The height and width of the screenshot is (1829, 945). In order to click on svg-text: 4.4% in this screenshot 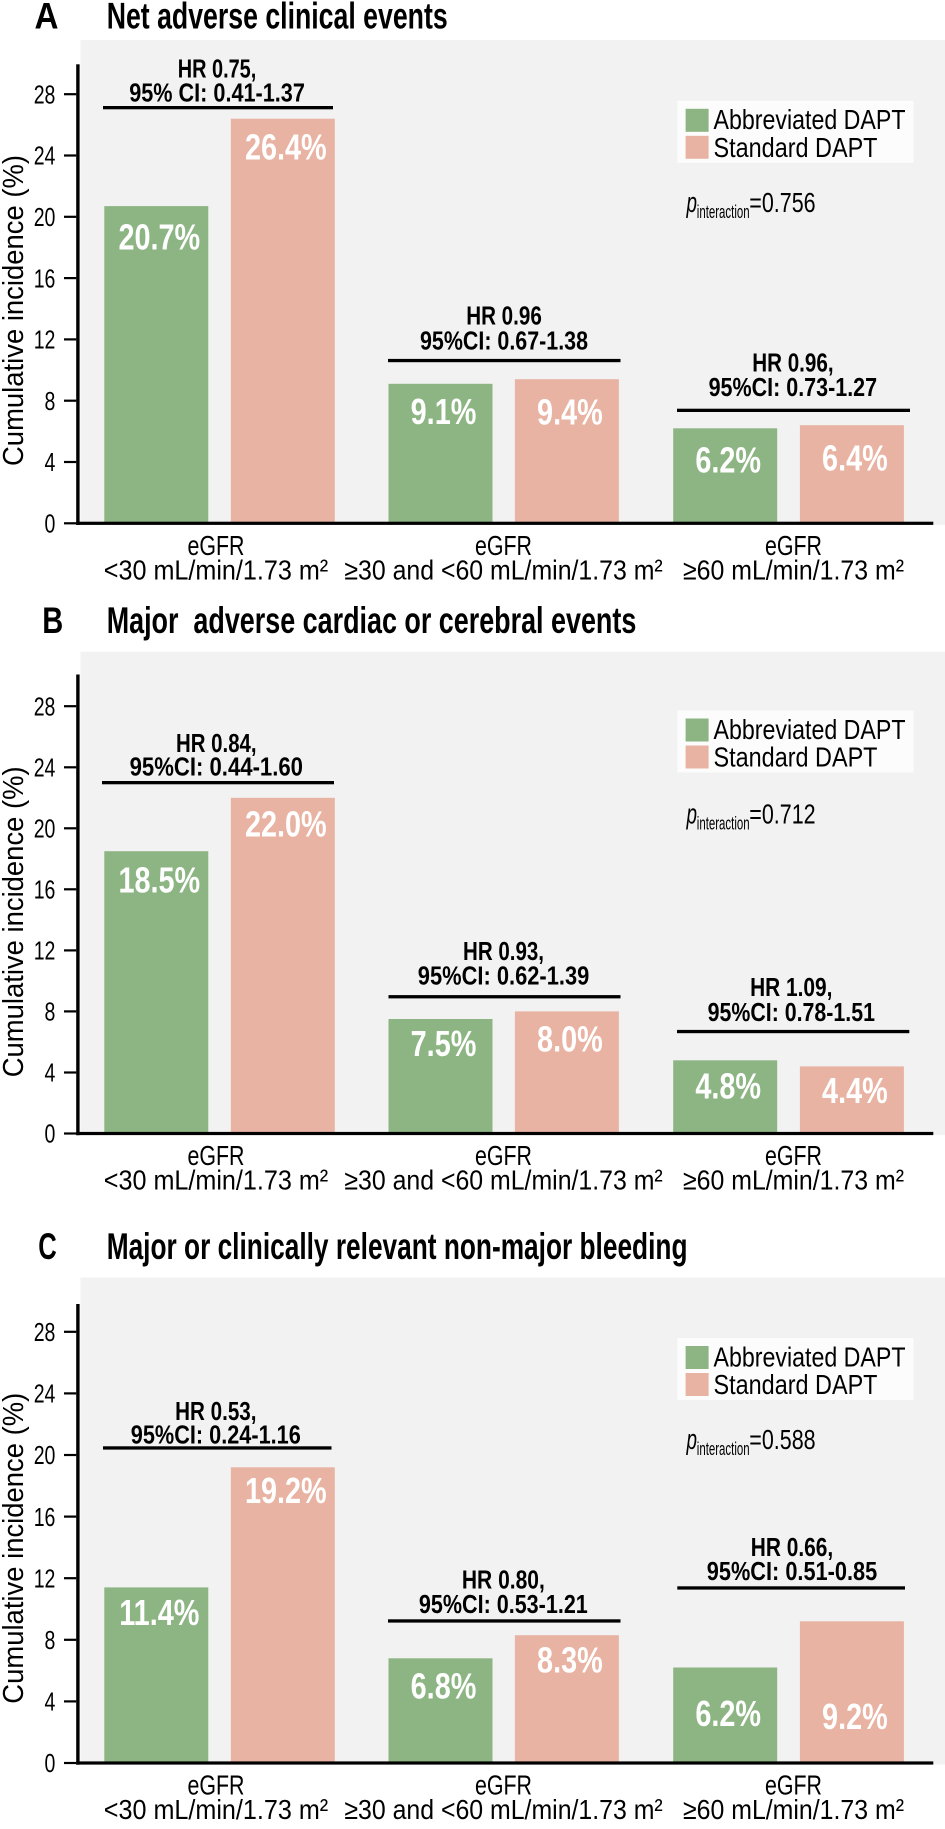, I will do `click(855, 1090)`.